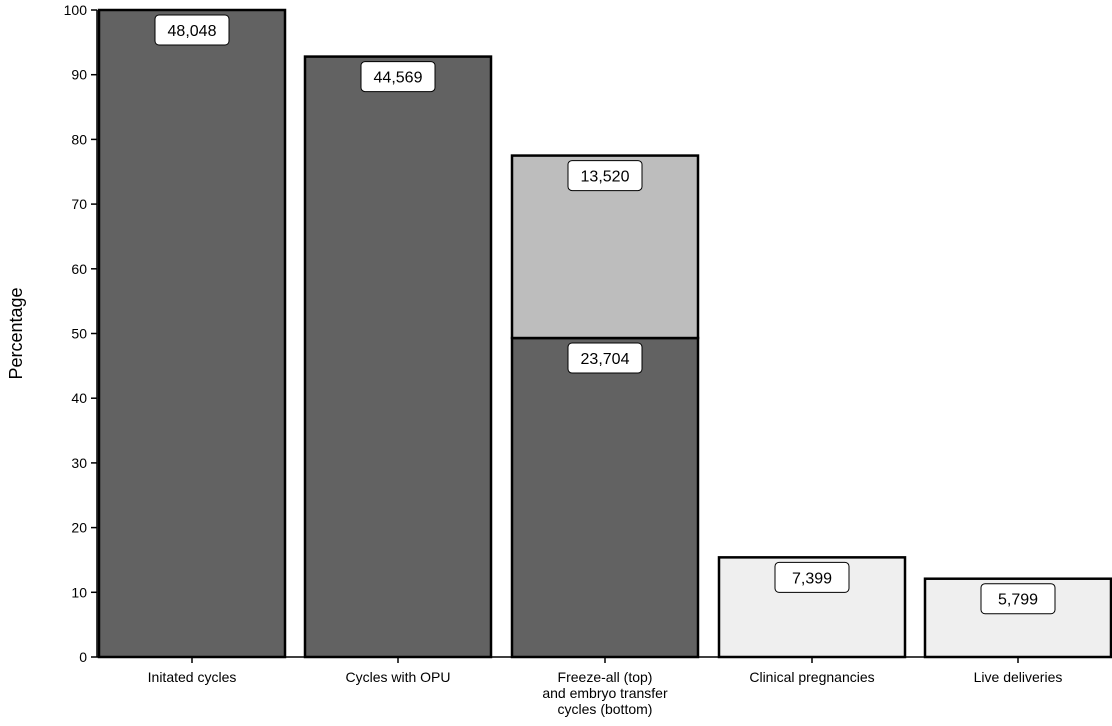 The width and height of the screenshot is (1112, 726). I want to click on x-tick-label: Freeze-all (top), so click(605, 677).